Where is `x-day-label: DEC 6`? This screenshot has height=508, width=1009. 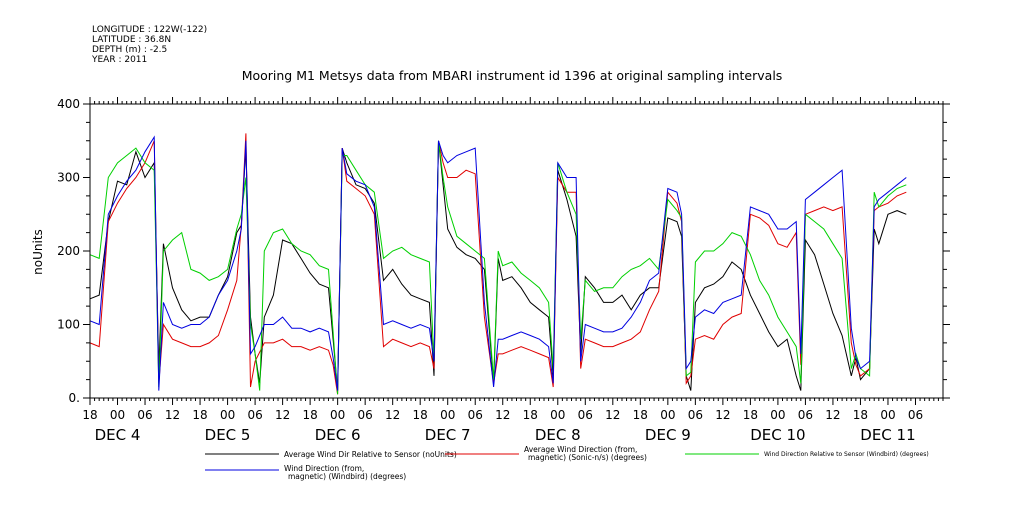 x-day-label: DEC 6 is located at coordinates (338, 435).